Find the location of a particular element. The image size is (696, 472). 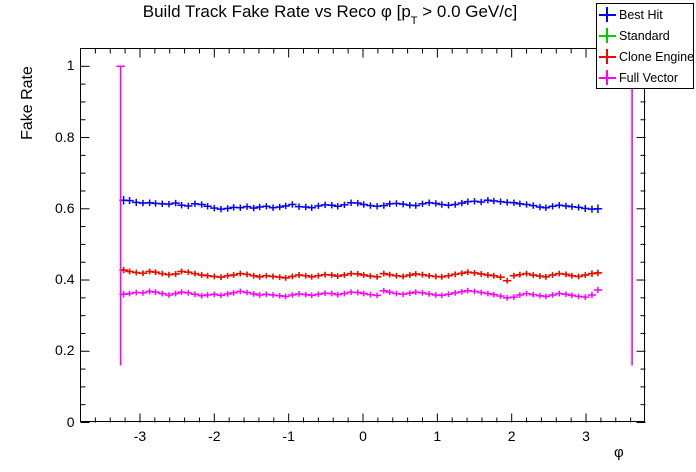

y-tick-label: 0.4 is located at coordinates (65, 279).